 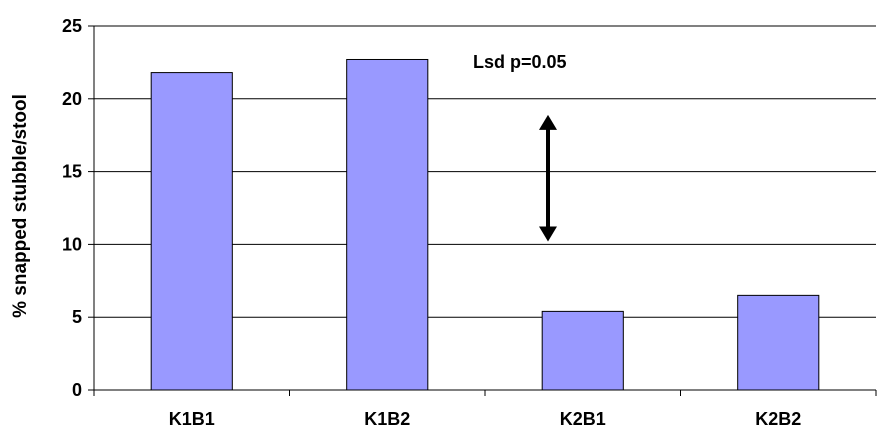 I want to click on lsd-double-arrow, so click(x=548, y=178).